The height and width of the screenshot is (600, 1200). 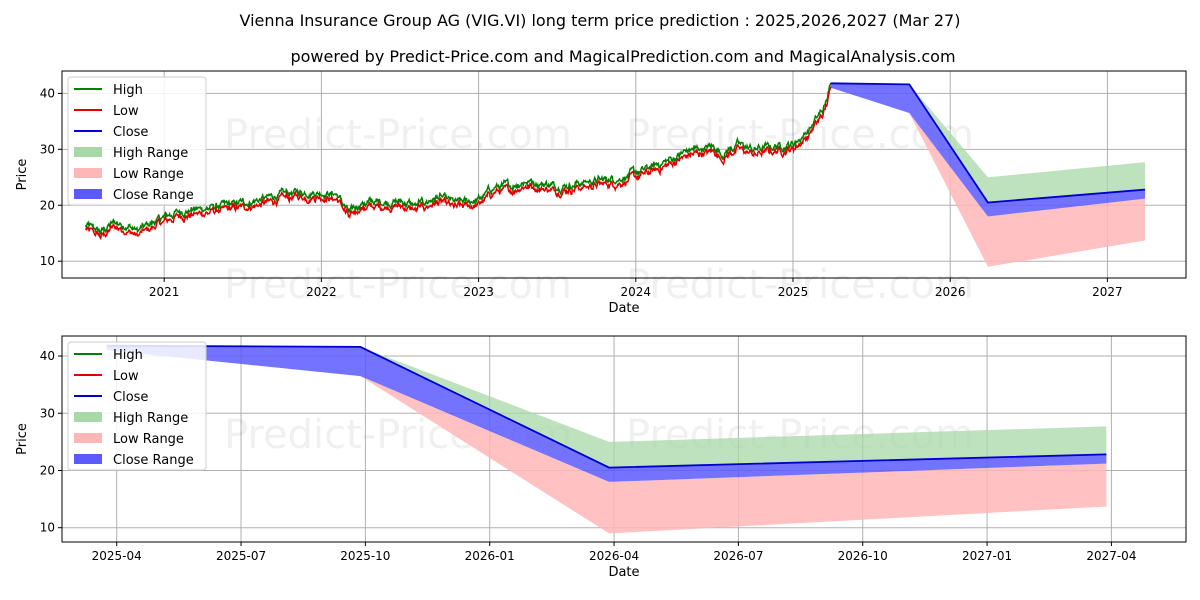 I want to click on x-tick-label: 2023, so click(x=478, y=292).